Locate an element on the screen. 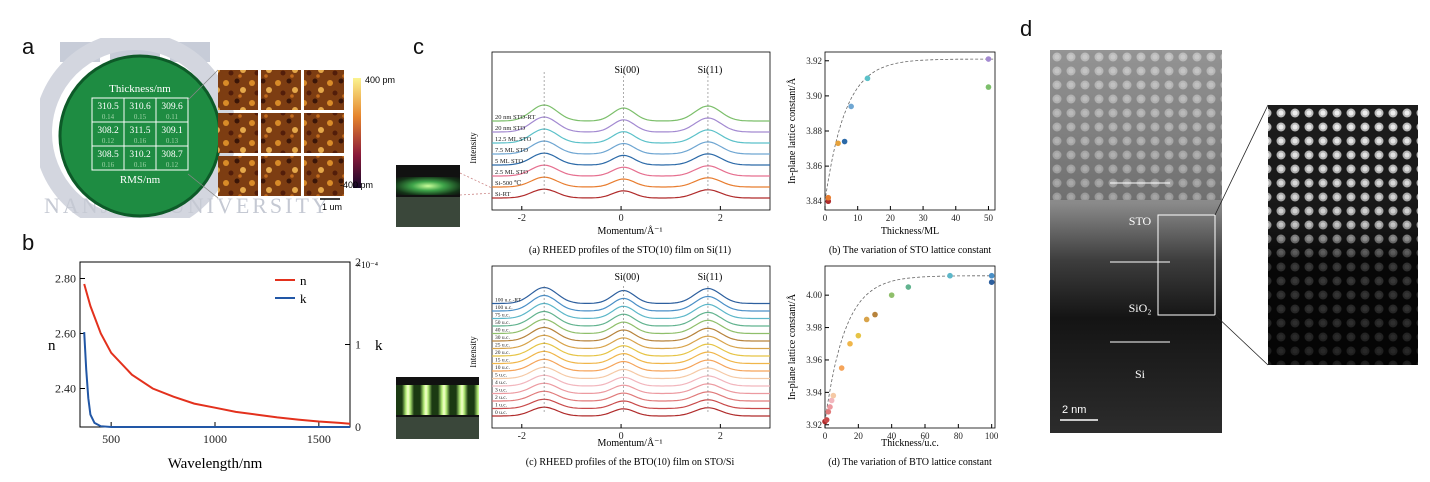 The width and height of the screenshot is (1430, 482). stem-lattice is located at coordinates (1136, 125).